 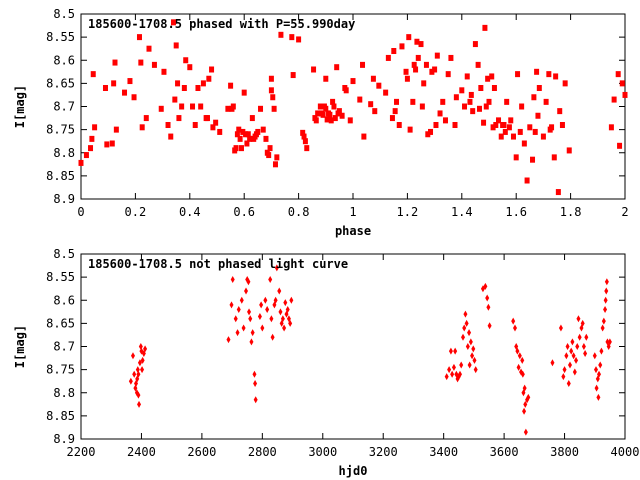 What do you see at coordinates (190, 212) in the screenshot?
I see `x-tick-label: 0.4` at bounding box center [190, 212].